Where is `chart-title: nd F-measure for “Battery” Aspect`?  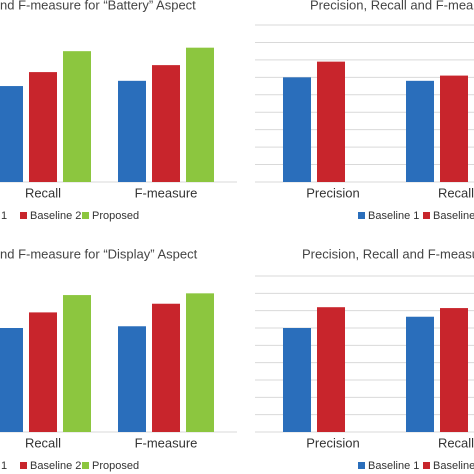
chart-title: nd F-measure for “Battery” Aspect is located at coordinates (98, 6).